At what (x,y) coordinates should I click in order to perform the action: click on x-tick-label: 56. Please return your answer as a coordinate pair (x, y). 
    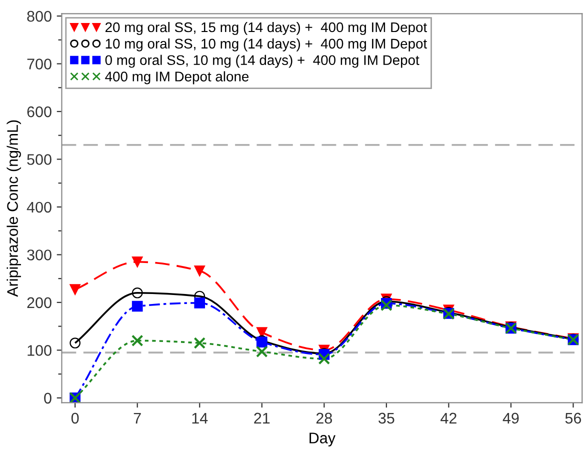
    Looking at the image, I should click on (573, 418).